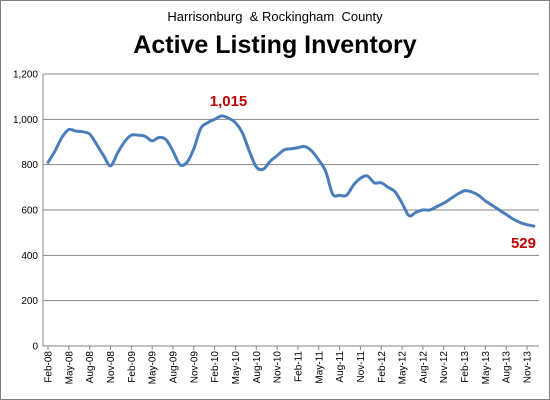 The width and height of the screenshot is (550, 400). What do you see at coordinates (194, 367) in the screenshot?
I see `x-tick-label: Nov-09` at bounding box center [194, 367].